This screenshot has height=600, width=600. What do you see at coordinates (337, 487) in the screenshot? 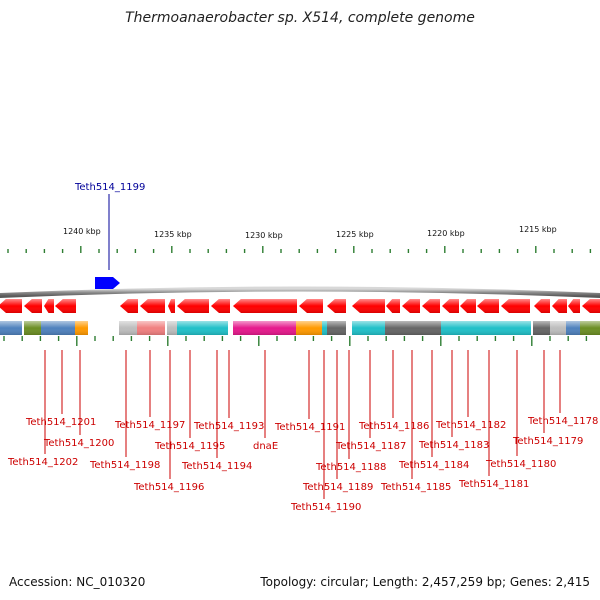
I see `gene-label: Teth514_1189` at bounding box center [337, 487].